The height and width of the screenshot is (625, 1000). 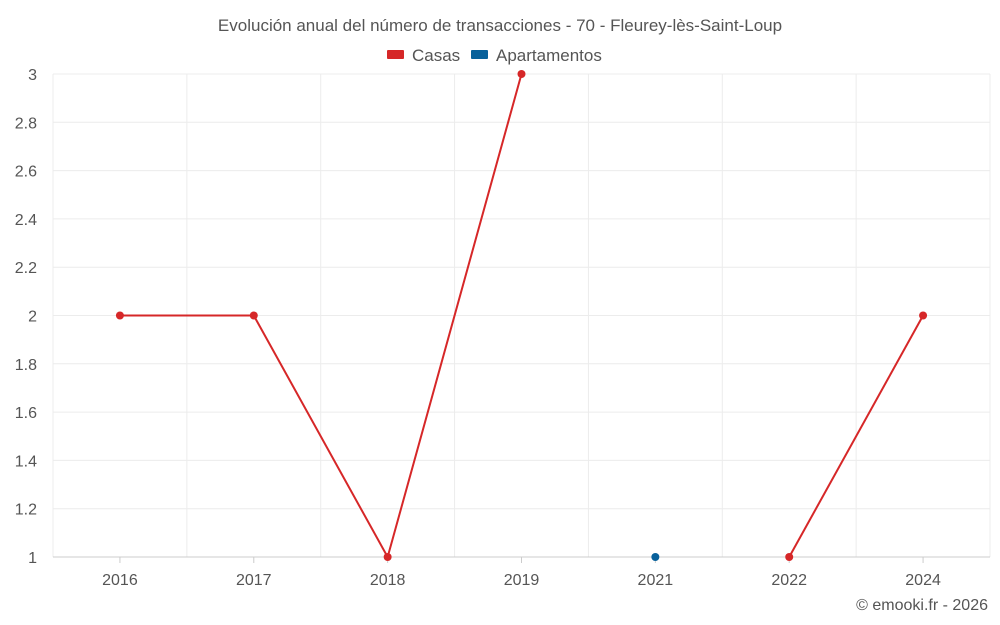 I want to click on y-tick-label: 1.4, so click(x=26, y=461).